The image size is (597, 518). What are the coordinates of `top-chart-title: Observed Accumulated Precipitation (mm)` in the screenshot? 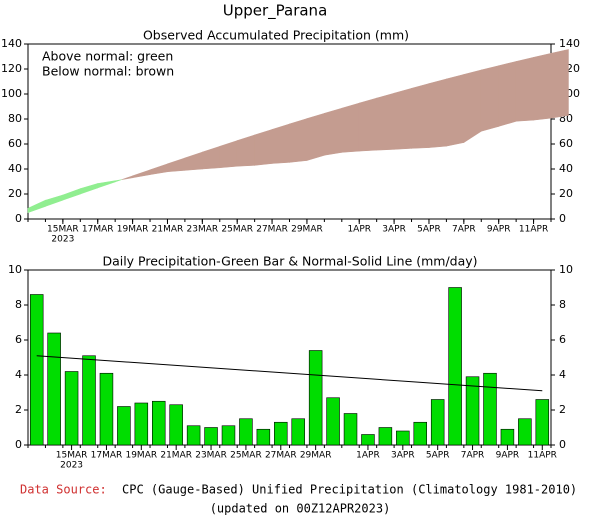 It's located at (276, 35).